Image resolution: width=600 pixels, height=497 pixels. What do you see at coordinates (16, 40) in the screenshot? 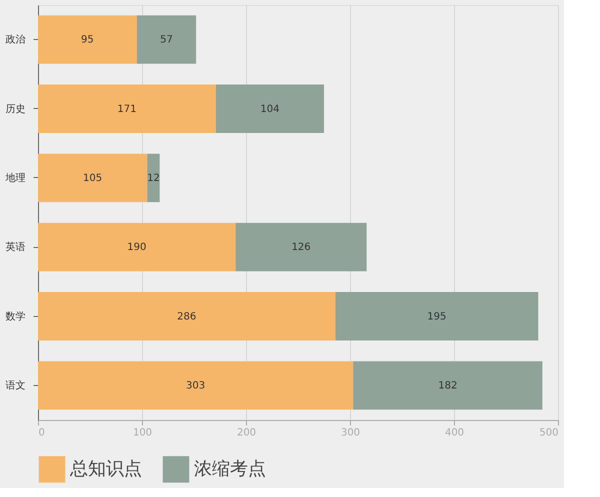
I see `y-tick-label: 政治` at bounding box center [16, 40].